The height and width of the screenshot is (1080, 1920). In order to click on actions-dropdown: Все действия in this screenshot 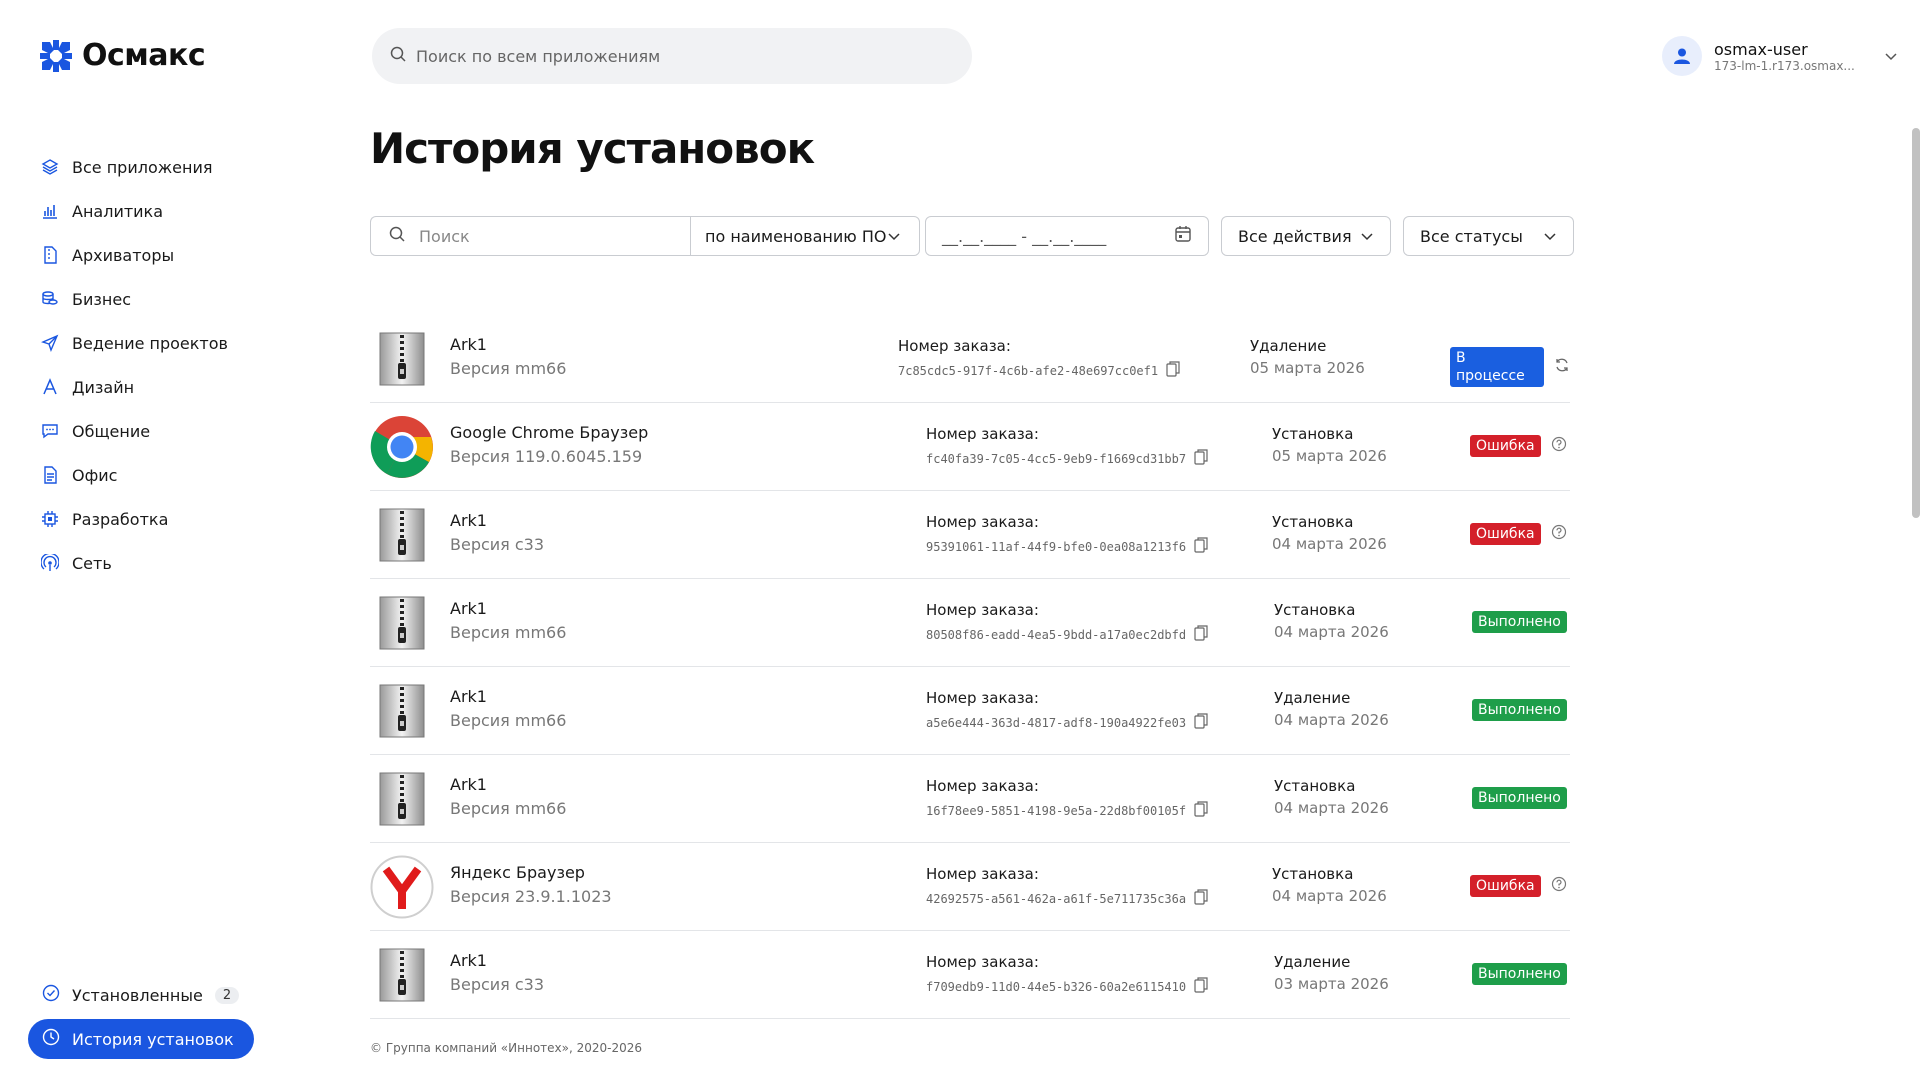, I will do `click(1306, 236)`.